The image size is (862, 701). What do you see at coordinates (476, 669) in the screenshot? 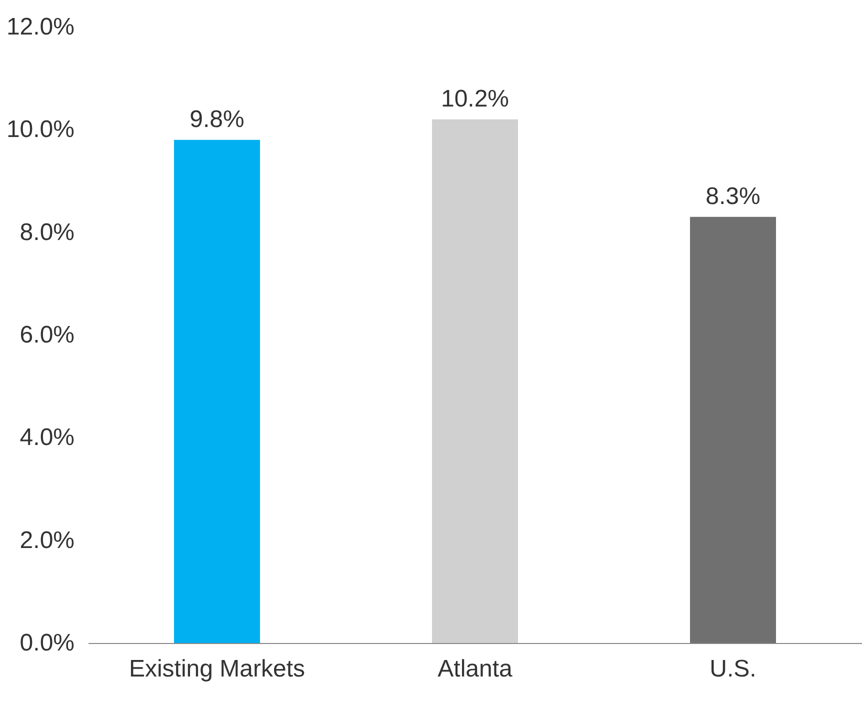
I see `x-tick-label: Atlanta` at bounding box center [476, 669].